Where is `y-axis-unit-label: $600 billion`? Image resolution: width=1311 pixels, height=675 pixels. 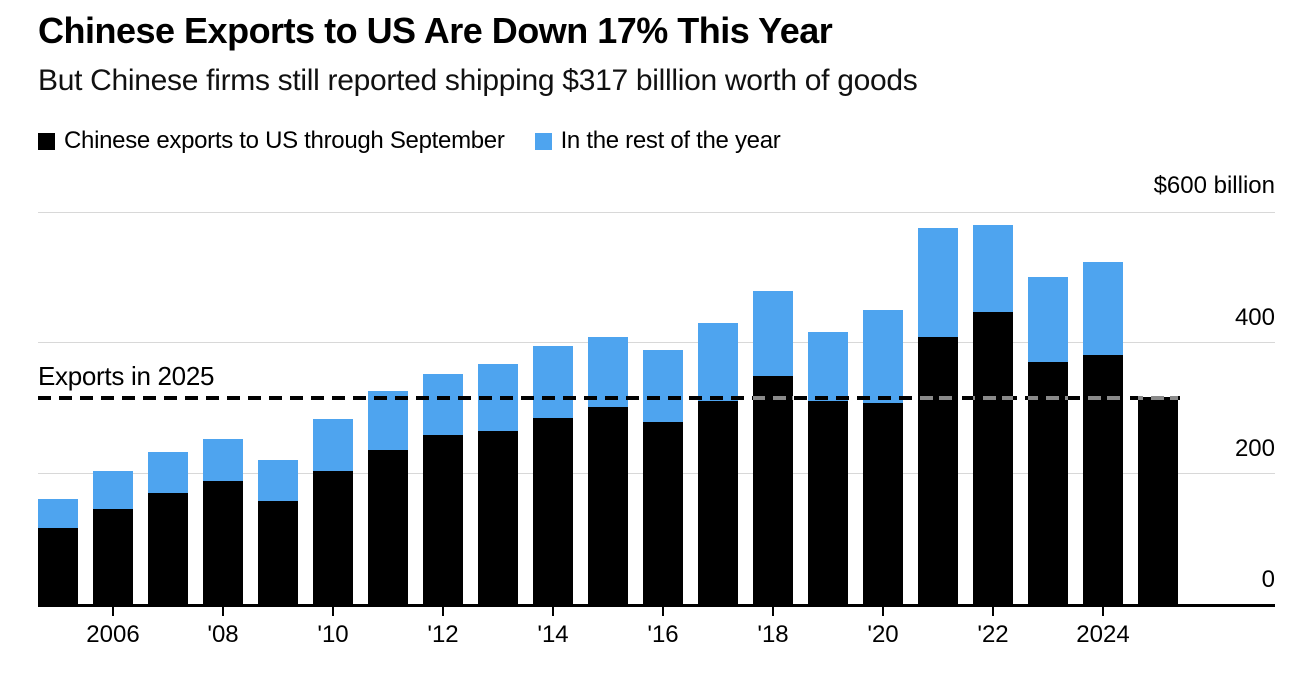
y-axis-unit-label: $600 billion is located at coordinates (1214, 185).